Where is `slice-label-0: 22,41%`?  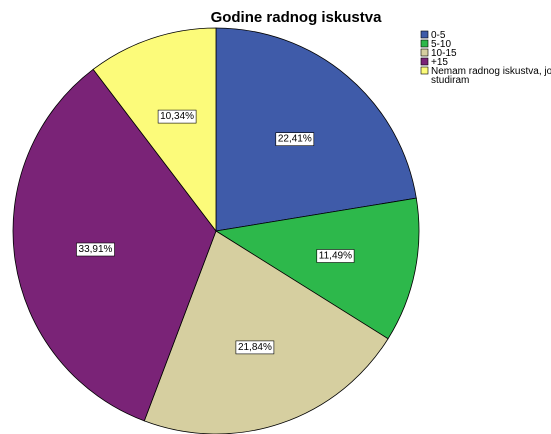 slice-label-0: 22,41% is located at coordinates (295, 139).